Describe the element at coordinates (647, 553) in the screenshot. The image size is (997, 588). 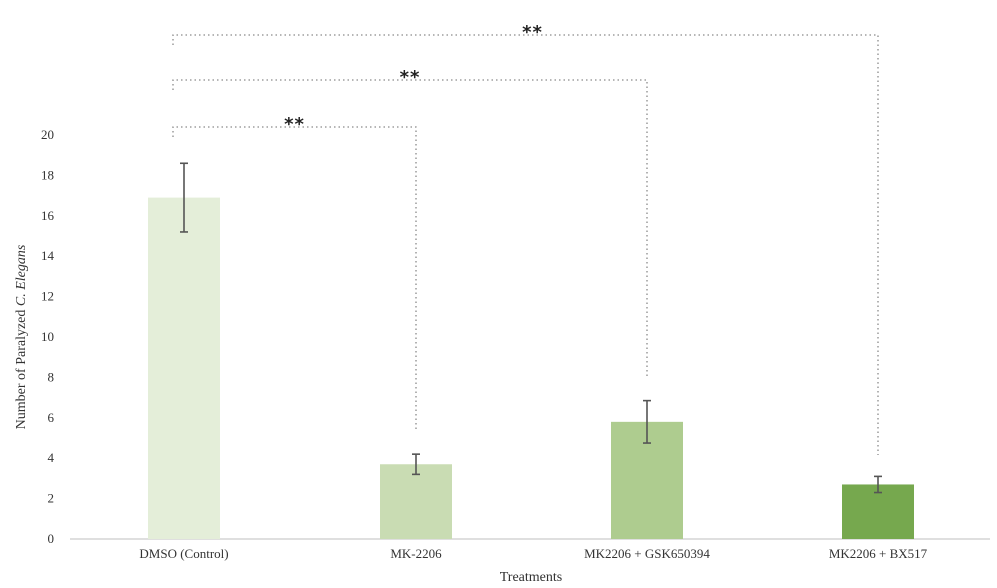
I see `x-tick-label: MK2206 + GSK650394` at that location.